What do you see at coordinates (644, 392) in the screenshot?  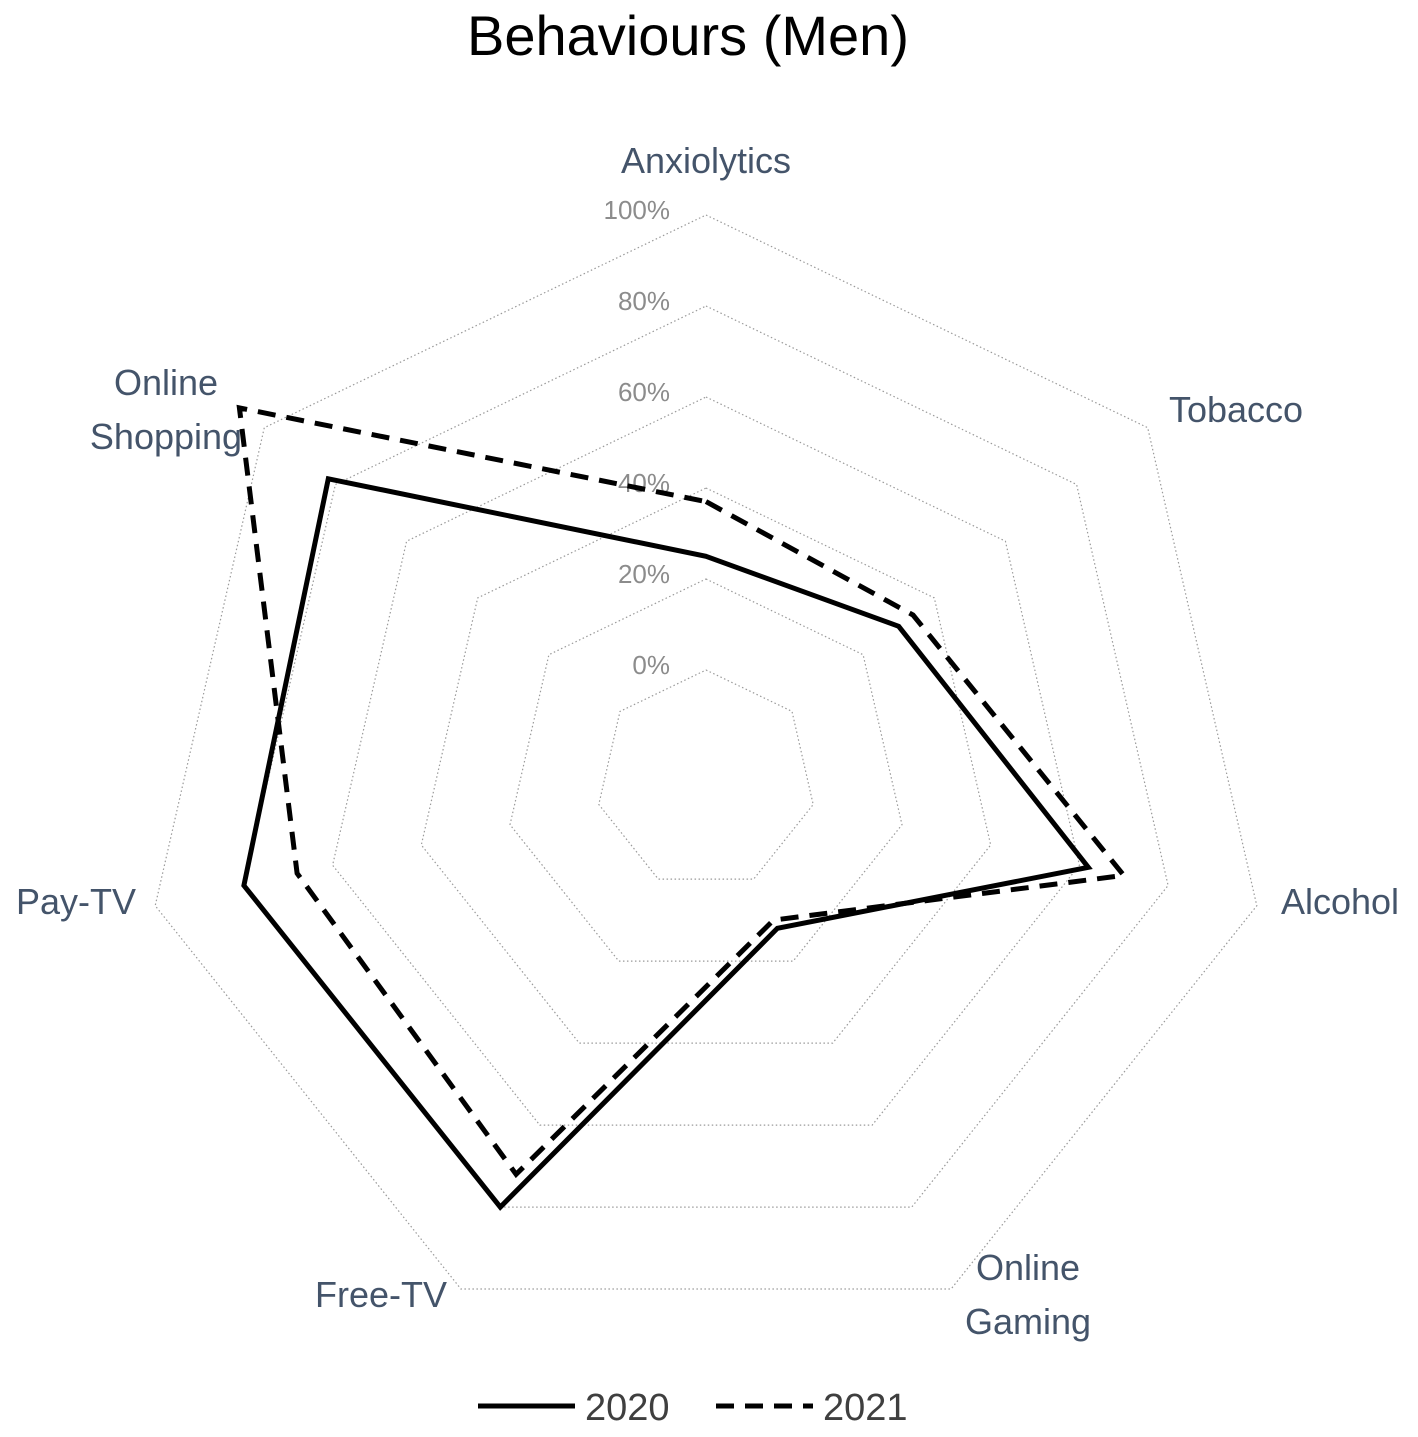 I see `tick-label-3: 60%` at bounding box center [644, 392].